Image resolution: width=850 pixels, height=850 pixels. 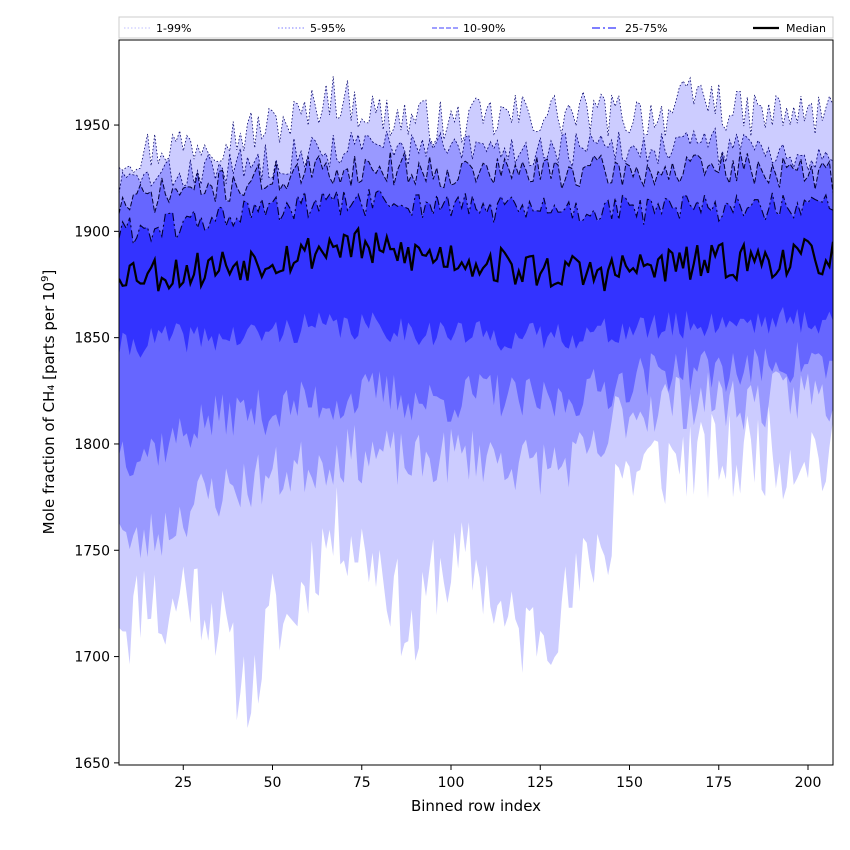 What do you see at coordinates (476, 125) in the screenshot?
I see `line-p99` at bounding box center [476, 125].